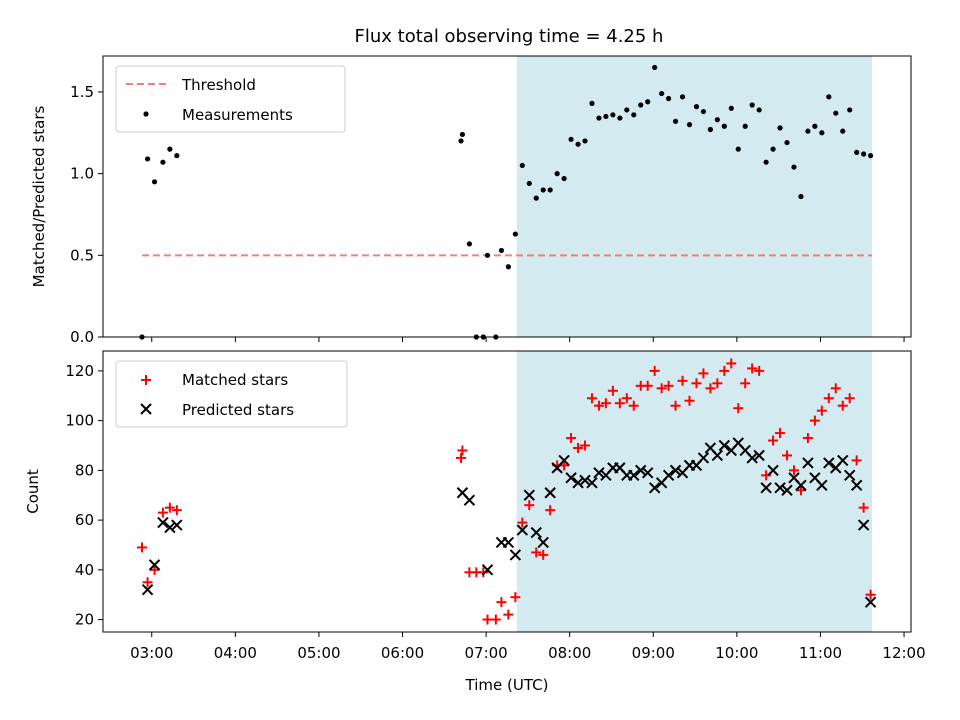 This screenshot has width=960, height=720. What do you see at coordinates (84, 520) in the screenshot?
I see `y-tick-label: 60` at bounding box center [84, 520].